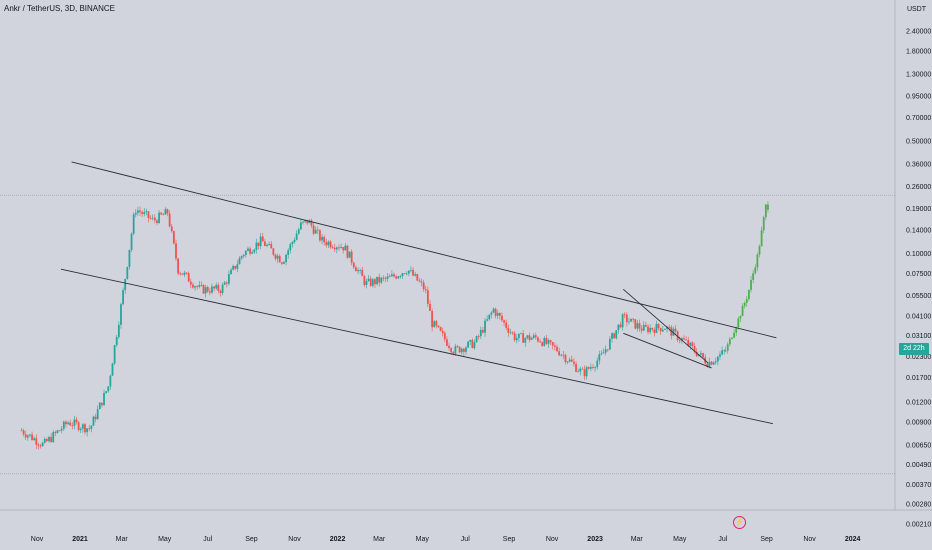 This screenshot has height=550, width=932. I want to click on y-tick-label: 0.00490, so click(918, 465).